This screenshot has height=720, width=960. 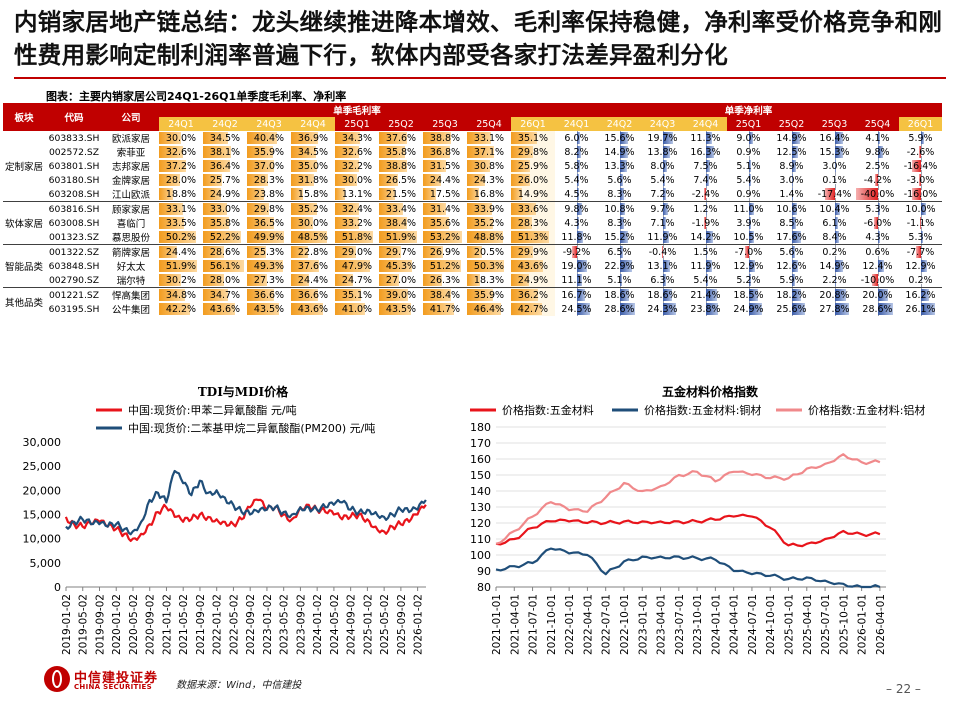 I want to click on net-margin-cell: 5.3%, so click(x=920, y=237).